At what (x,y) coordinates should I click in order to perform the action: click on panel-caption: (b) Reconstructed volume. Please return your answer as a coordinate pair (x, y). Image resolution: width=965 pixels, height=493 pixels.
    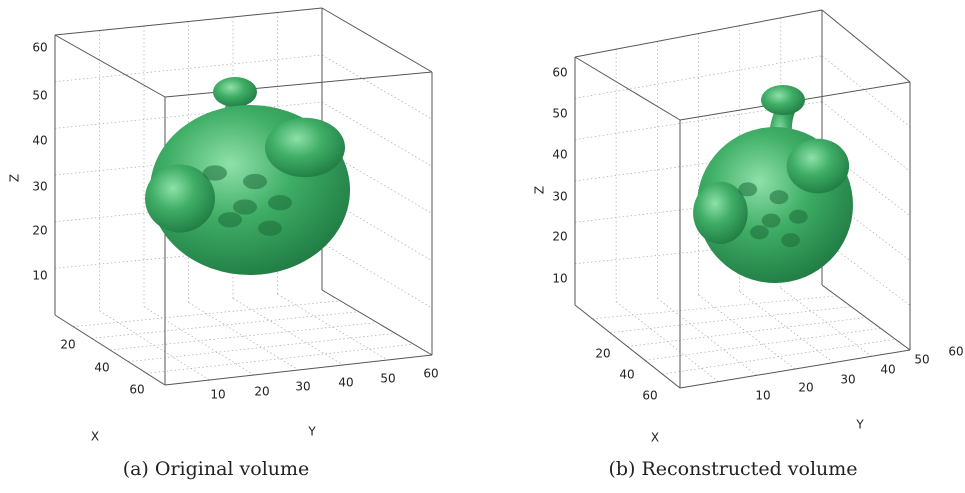
    Looking at the image, I should click on (732, 469).